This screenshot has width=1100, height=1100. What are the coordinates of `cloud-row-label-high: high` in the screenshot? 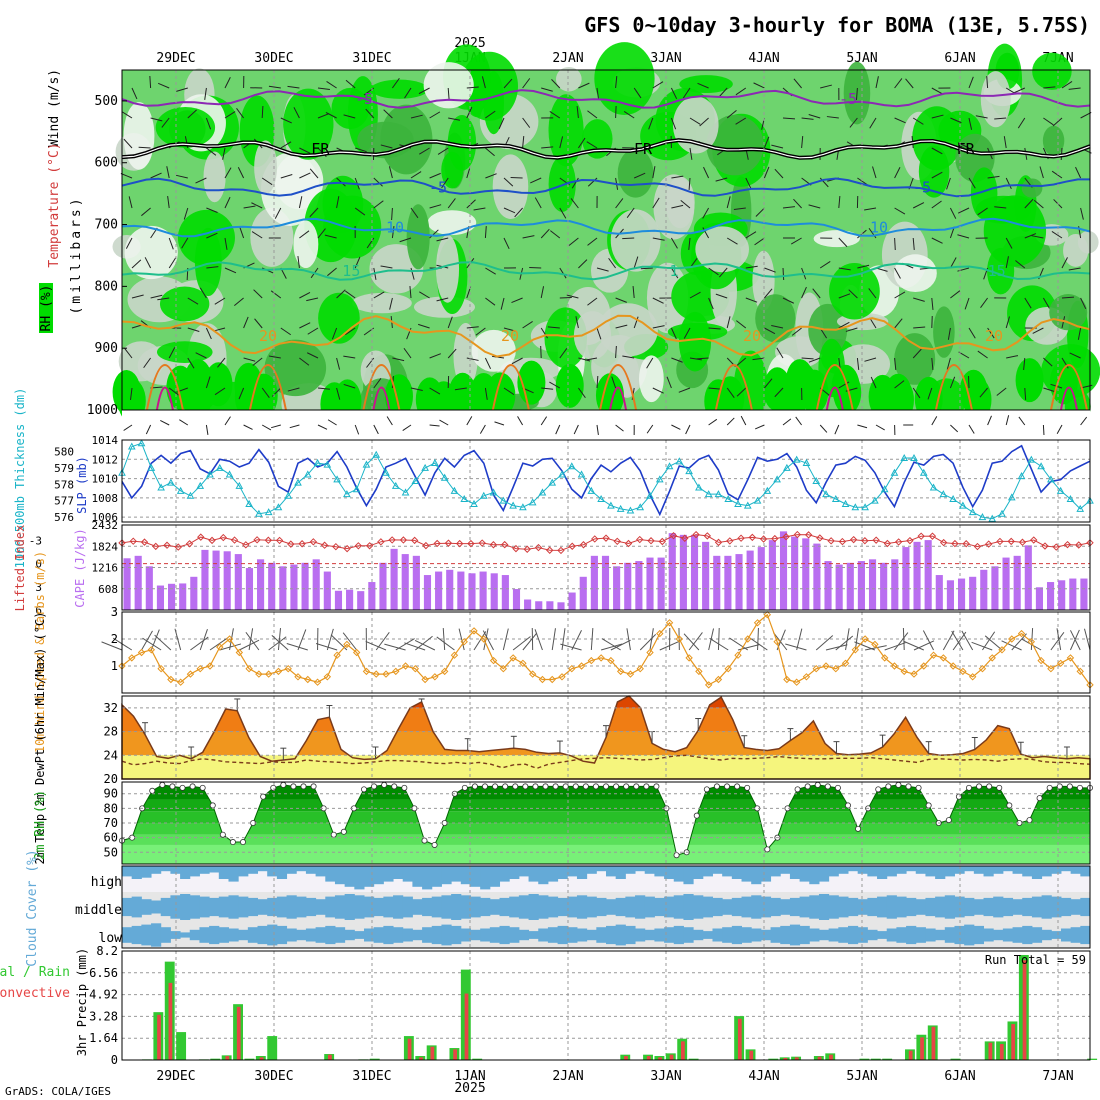 It's located at (106, 882).